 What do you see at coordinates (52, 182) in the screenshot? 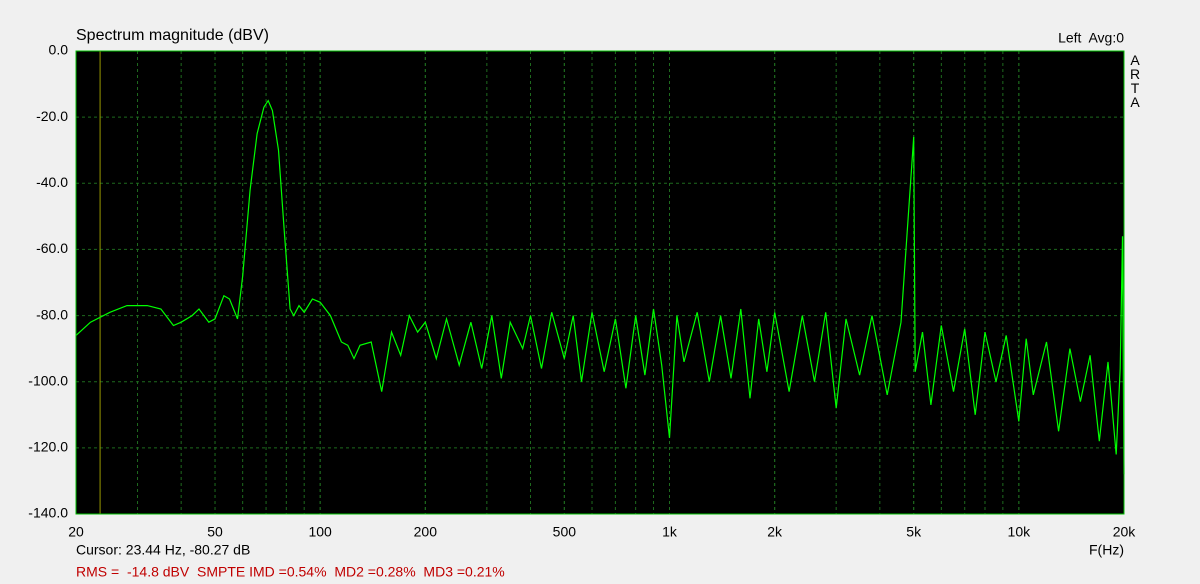
I see `y-tick-label: -40.0` at bounding box center [52, 182].